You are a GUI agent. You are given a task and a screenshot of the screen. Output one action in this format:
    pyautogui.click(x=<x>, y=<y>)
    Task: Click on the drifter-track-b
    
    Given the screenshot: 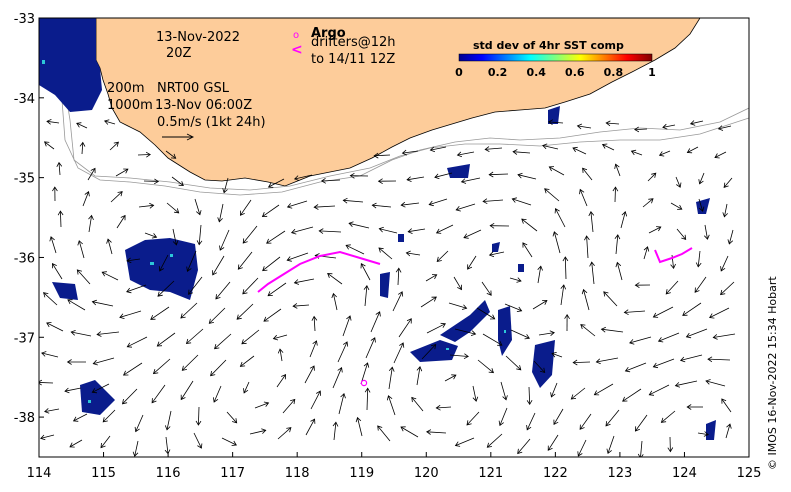 What is the action you would take?
    pyautogui.click(x=673, y=255)
    